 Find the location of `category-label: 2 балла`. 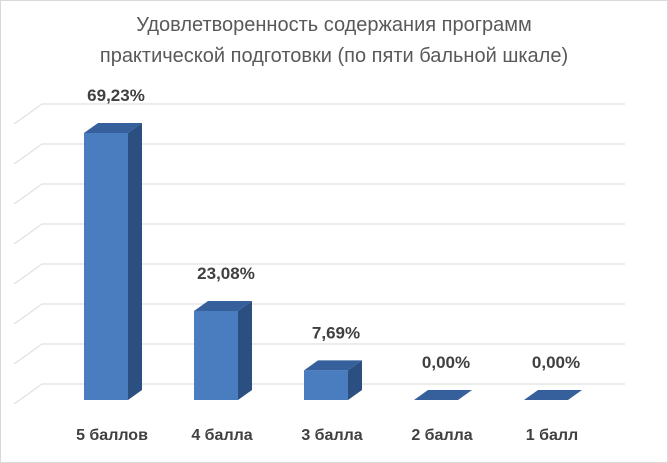

category-label: 2 балла is located at coordinates (441, 435).